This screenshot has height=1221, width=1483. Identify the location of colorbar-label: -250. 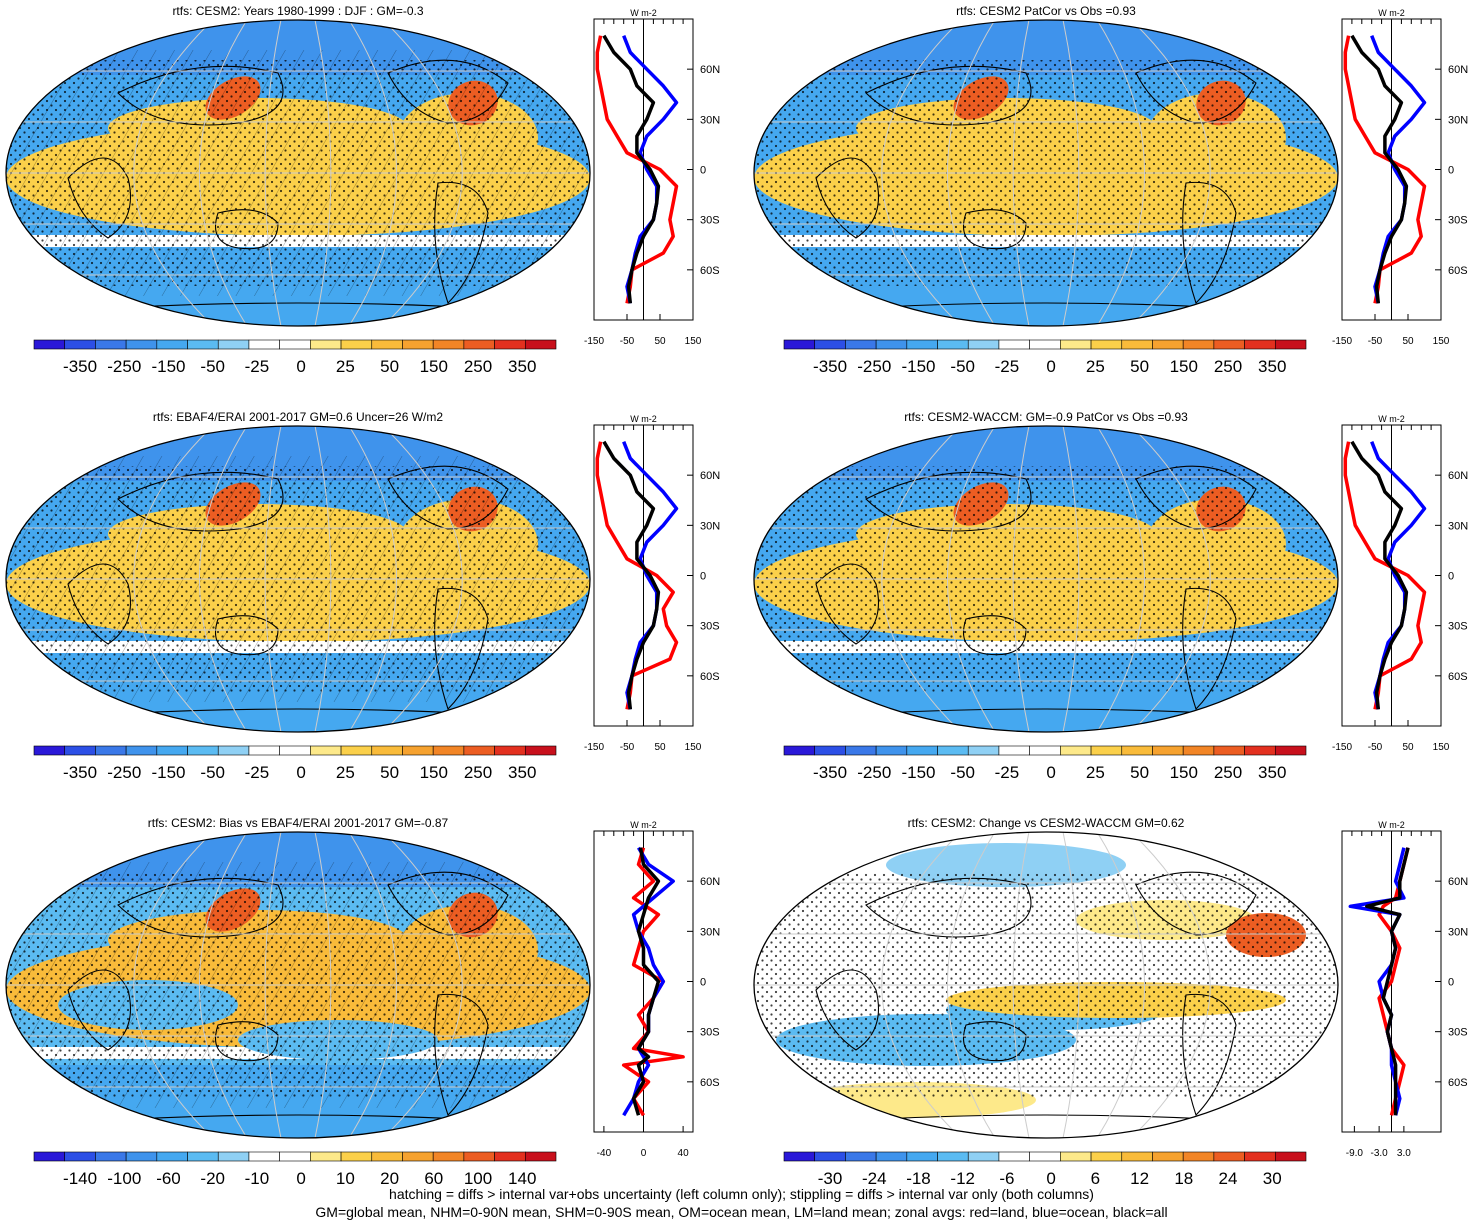
(874, 366).